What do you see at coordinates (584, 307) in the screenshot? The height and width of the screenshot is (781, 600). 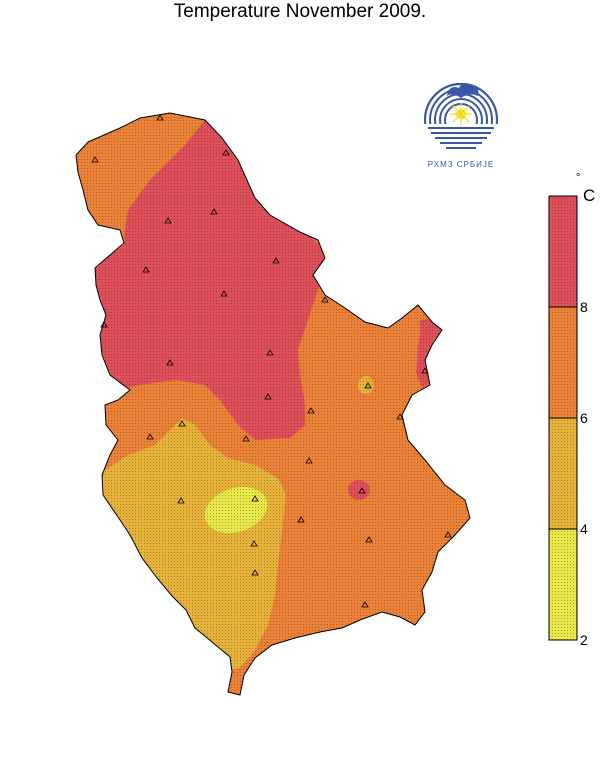 I see `legend-tick-8: 8` at bounding box center [584, 307].